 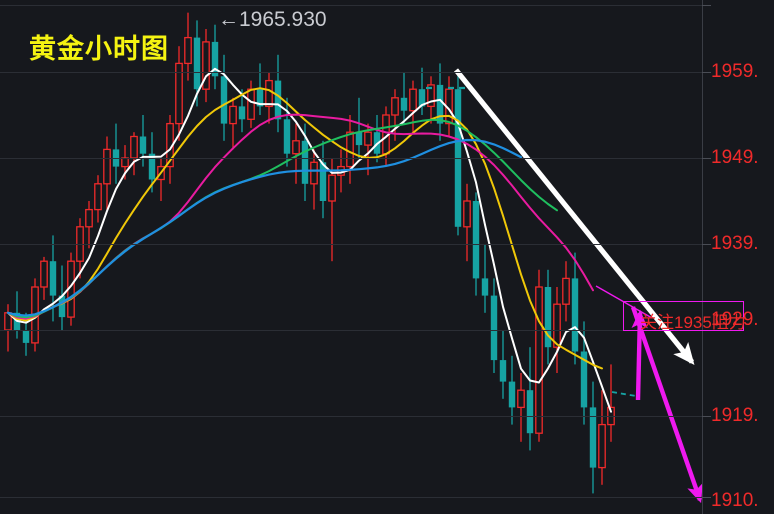 What do you see at coordinates (735, 71) in the screenshot?
I see `axis-label-1959: 1959.` at bounding box center [735, 71].